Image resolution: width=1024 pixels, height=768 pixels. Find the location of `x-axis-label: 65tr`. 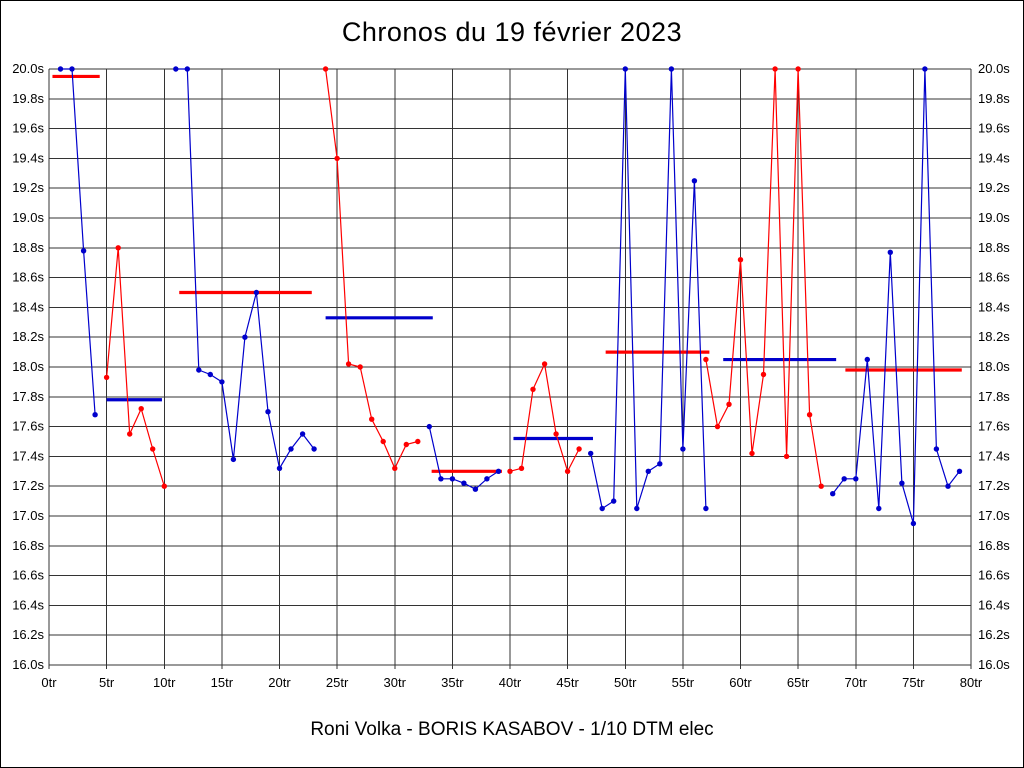

x-axis-label: 65tr is located at coordinates (798, 682).